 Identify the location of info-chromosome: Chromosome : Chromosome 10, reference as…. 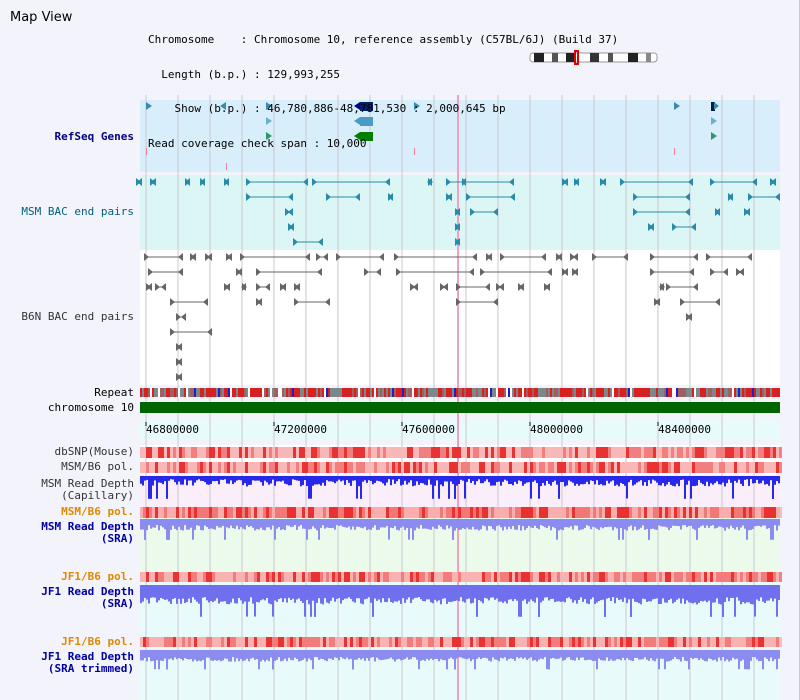
(383, 39).